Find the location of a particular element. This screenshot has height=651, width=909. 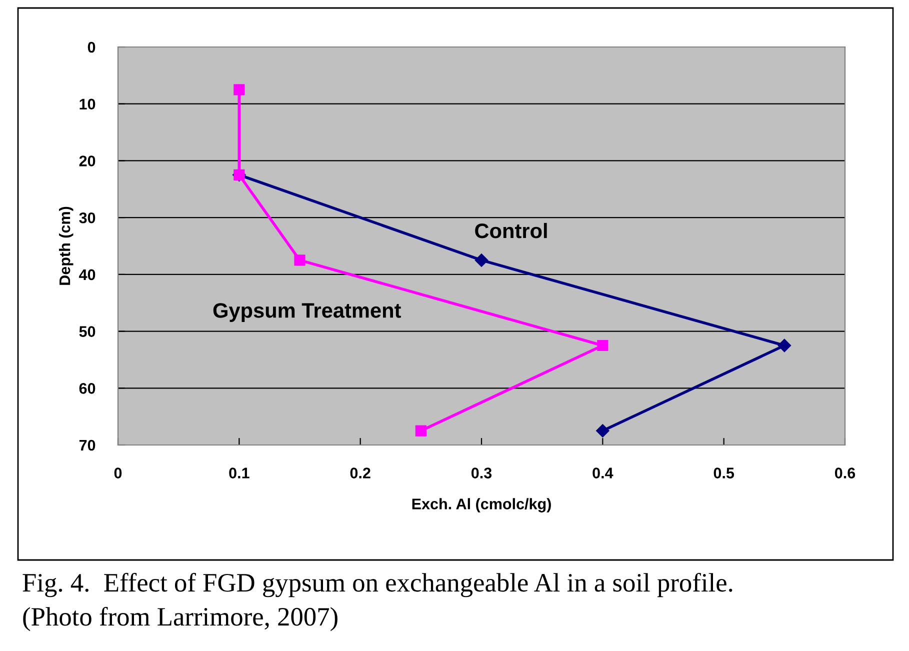

x-tick-label: 0 is located at coordinates (118, 473).